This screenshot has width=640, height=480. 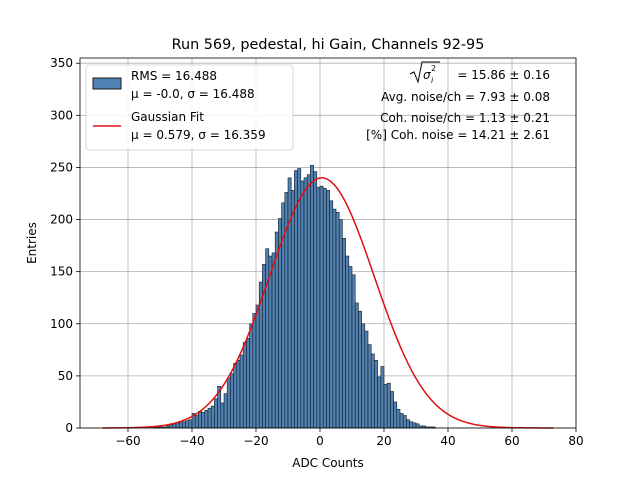 I want to click on x-tick-label: 0, so click(x=320, y=441).